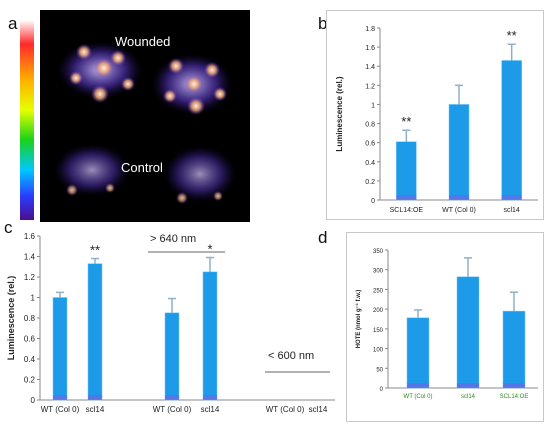  What do you see at coordinates (370, 48) in the screenshot?
I see `b-y-tick-label: 1.6` at bounding box center [370, 48].